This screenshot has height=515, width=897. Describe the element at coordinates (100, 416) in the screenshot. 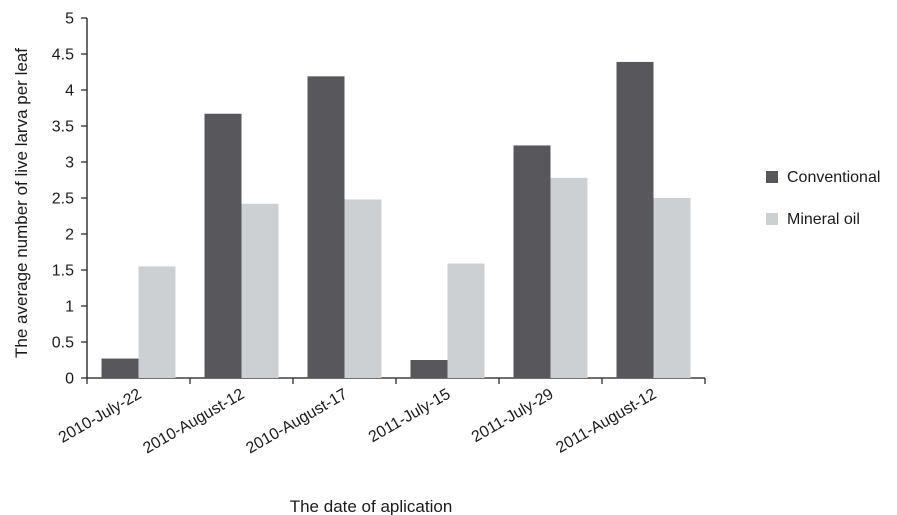

I see `x-tick-label: 2010-July-22` at that location.